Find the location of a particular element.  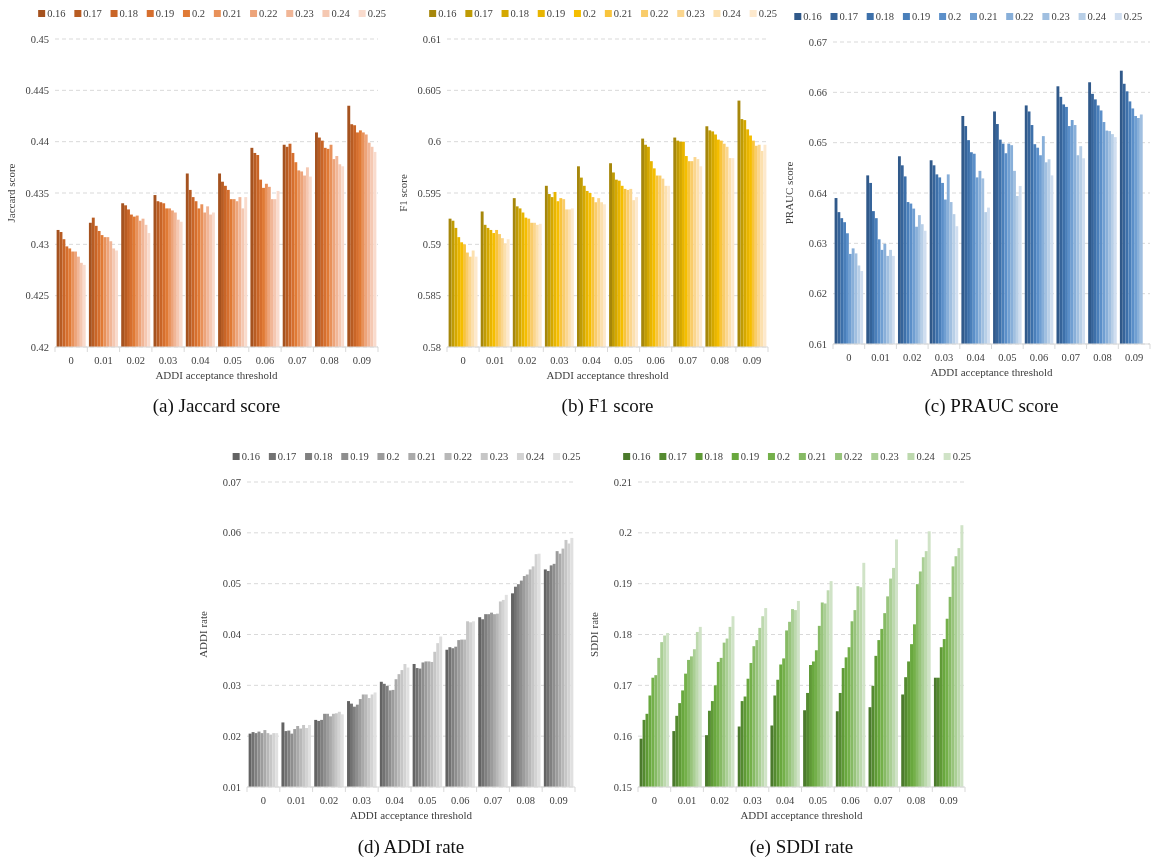

y-tick-label: 0.15 is located at coordinates (622, 787).